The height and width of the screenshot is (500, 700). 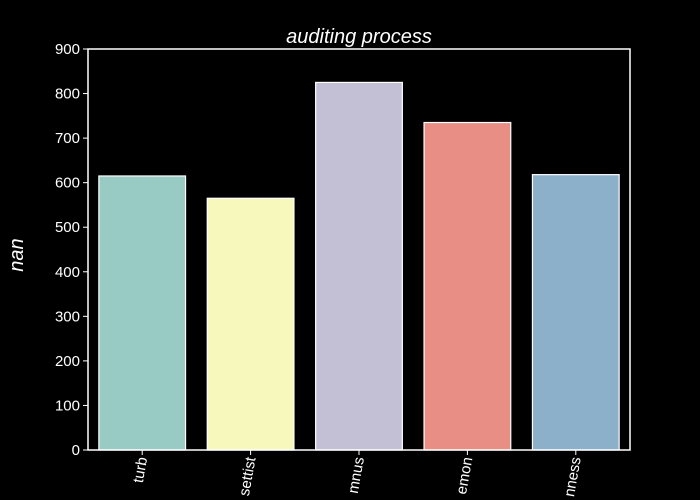 What do you see at coordinates (359, 37) in the screenshot?
I see `chart-title: auditing process` at bounding box center [359, 37].